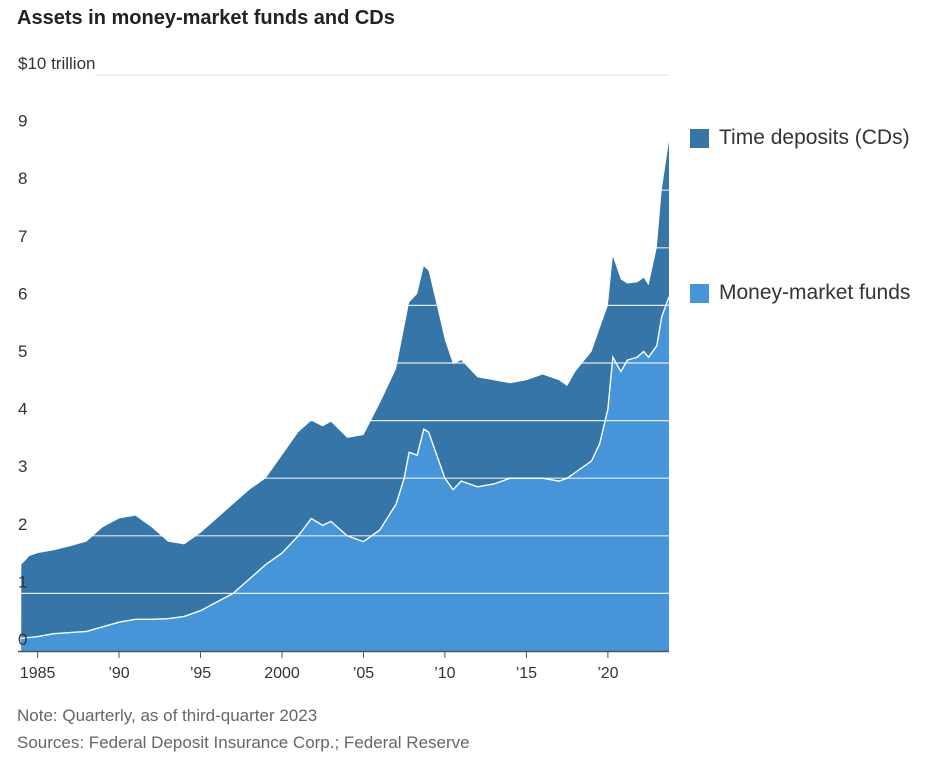 The height and width of the screenshot is (769, 937). Describe the element at coordinates (206, 18) in the screenshot. I see `chart-title: Assets in money-market funds and CDs` at that location.